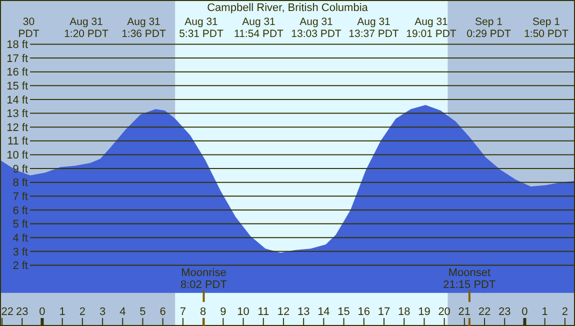 This screenshot has width=575, height=326. I want to click on y-tick-label: 10 ft, so click(17, 156).